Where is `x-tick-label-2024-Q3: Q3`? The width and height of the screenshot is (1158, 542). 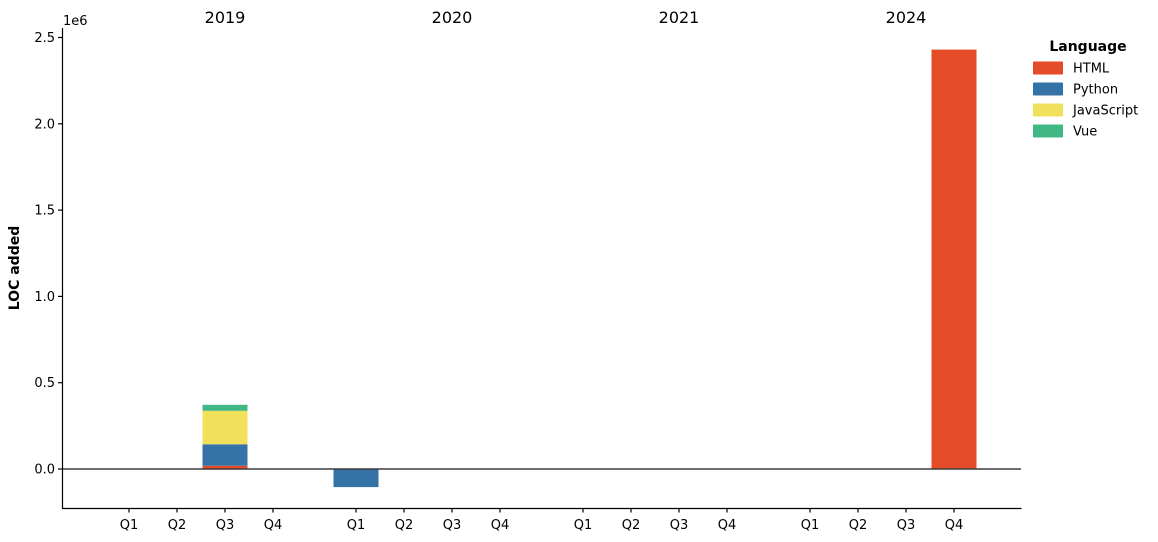 x-tick-label-2024-Q3: Q3 is located at coordinates (906, 525).